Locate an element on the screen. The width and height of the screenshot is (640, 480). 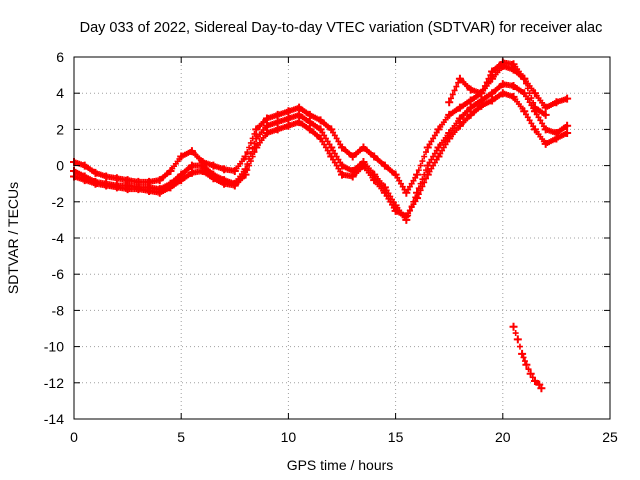
x-tick-label: 10 is located at coordinates (289, 437).